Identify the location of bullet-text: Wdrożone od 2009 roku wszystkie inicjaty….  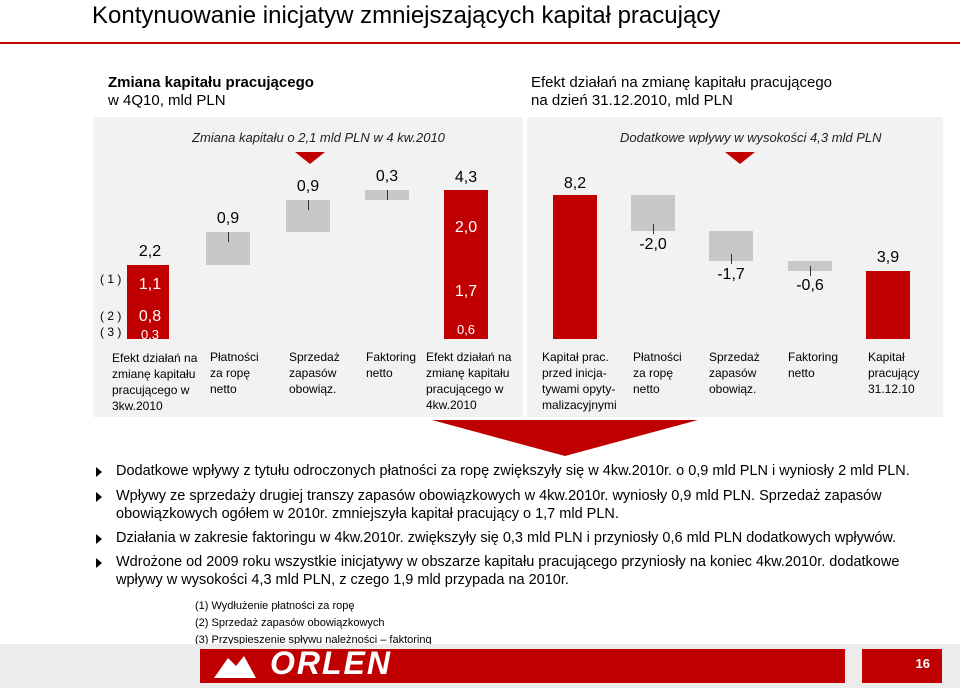
(508, 571).